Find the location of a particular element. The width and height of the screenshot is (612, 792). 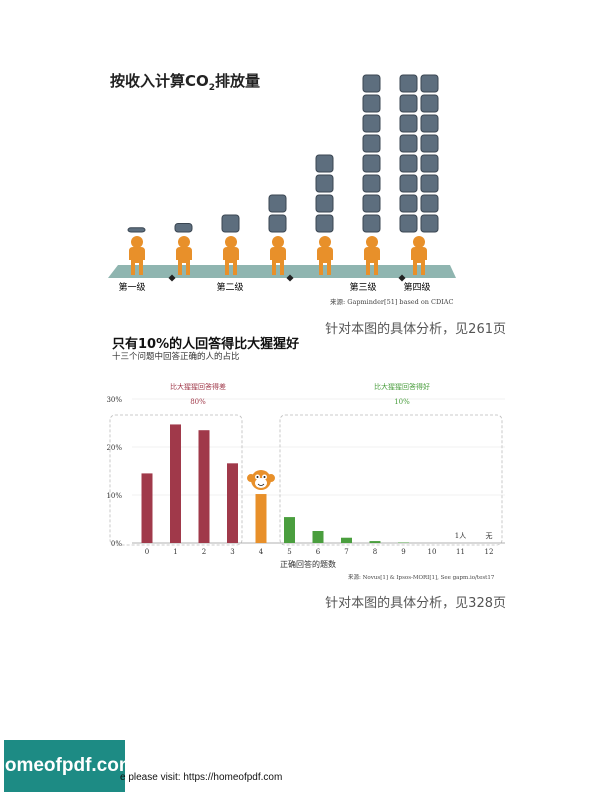

level-label-3: 第四级 is located at coordinates (416, 287).